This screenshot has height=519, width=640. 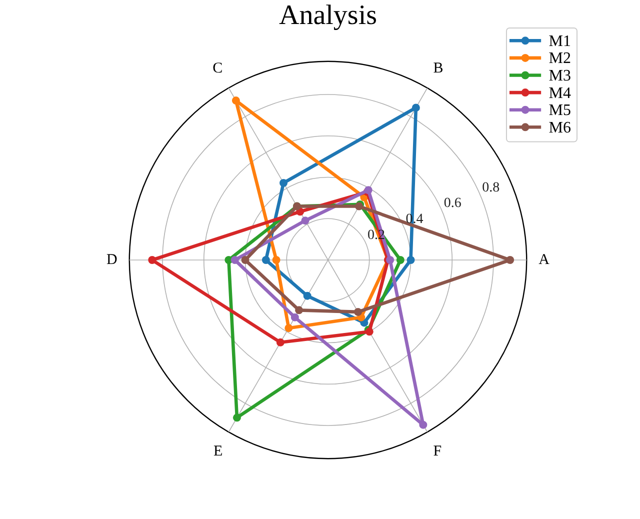 What do you see at coordinates (544, 260) in the screenshot?
I see `spoke-label: A` at bounding box center [544, 260].